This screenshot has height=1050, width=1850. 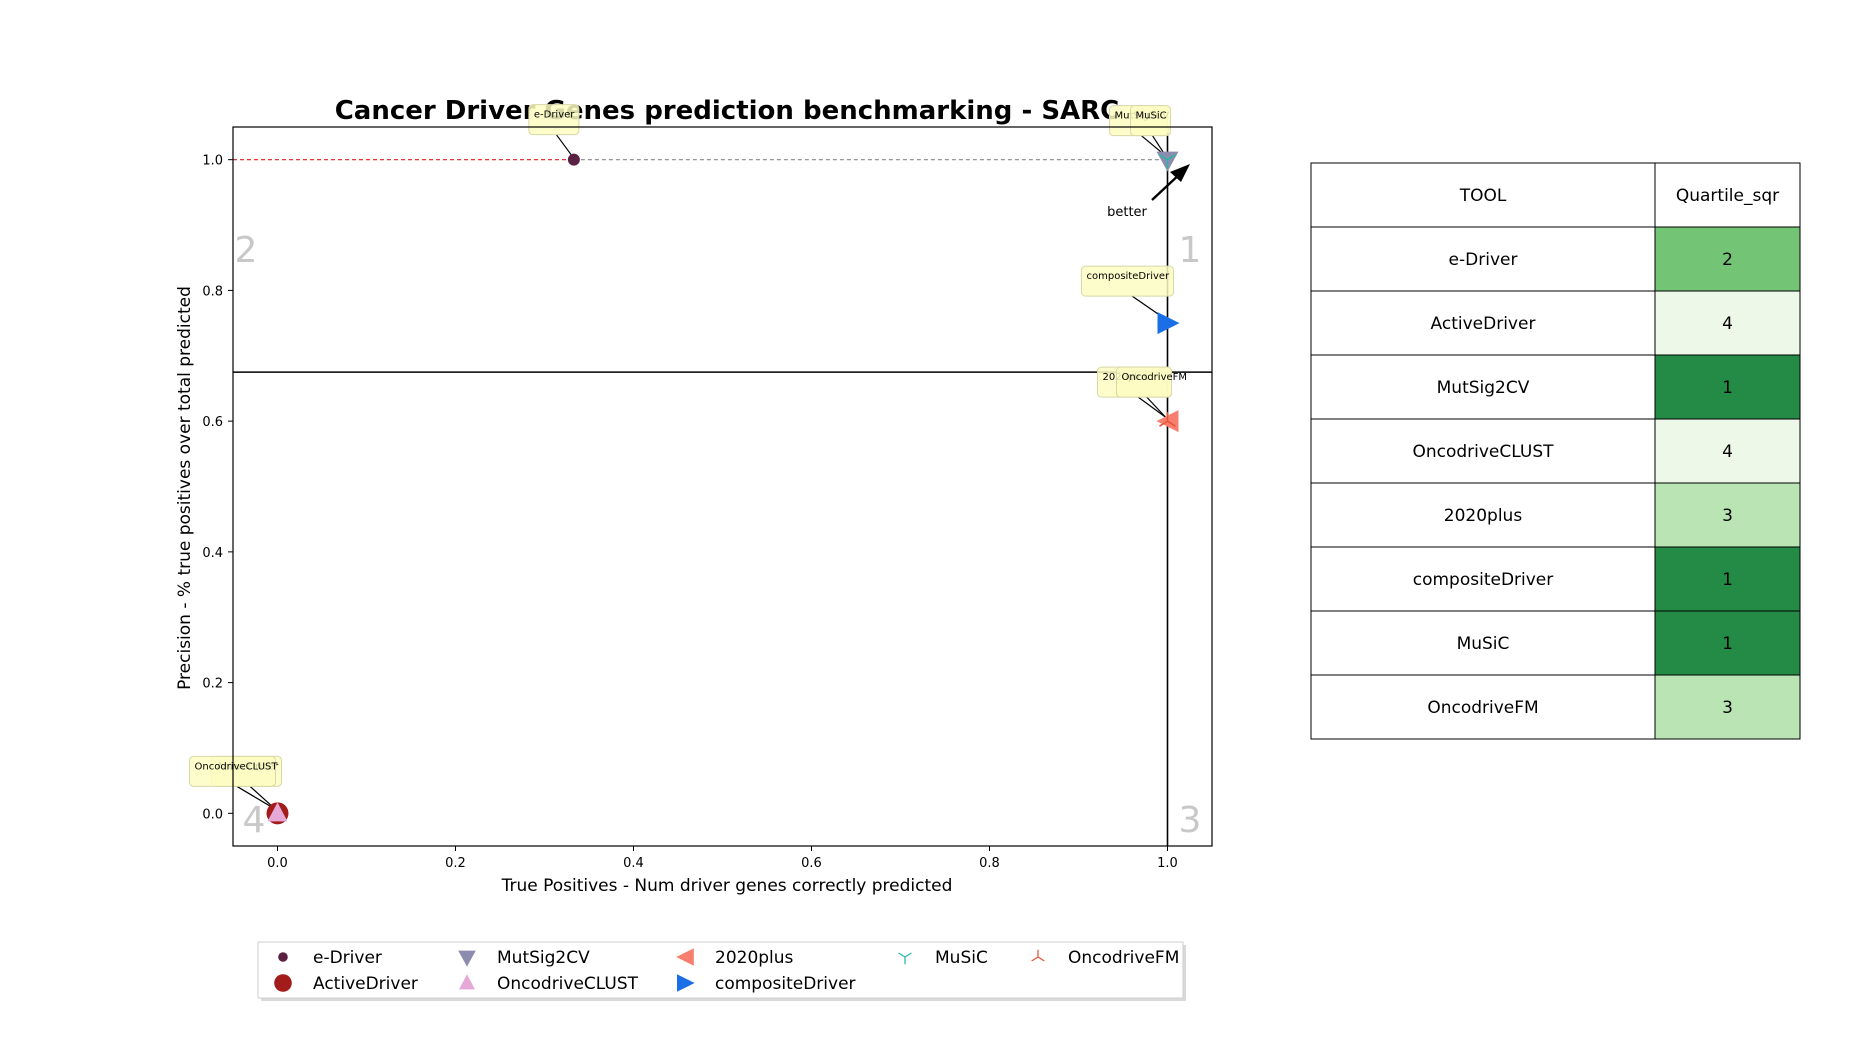 What do you see at coordinates (1123, 958) in the screenshot?
I see `legend-label-oncodrivefm: OncodriveFM` at bounding box center [1123, 958].